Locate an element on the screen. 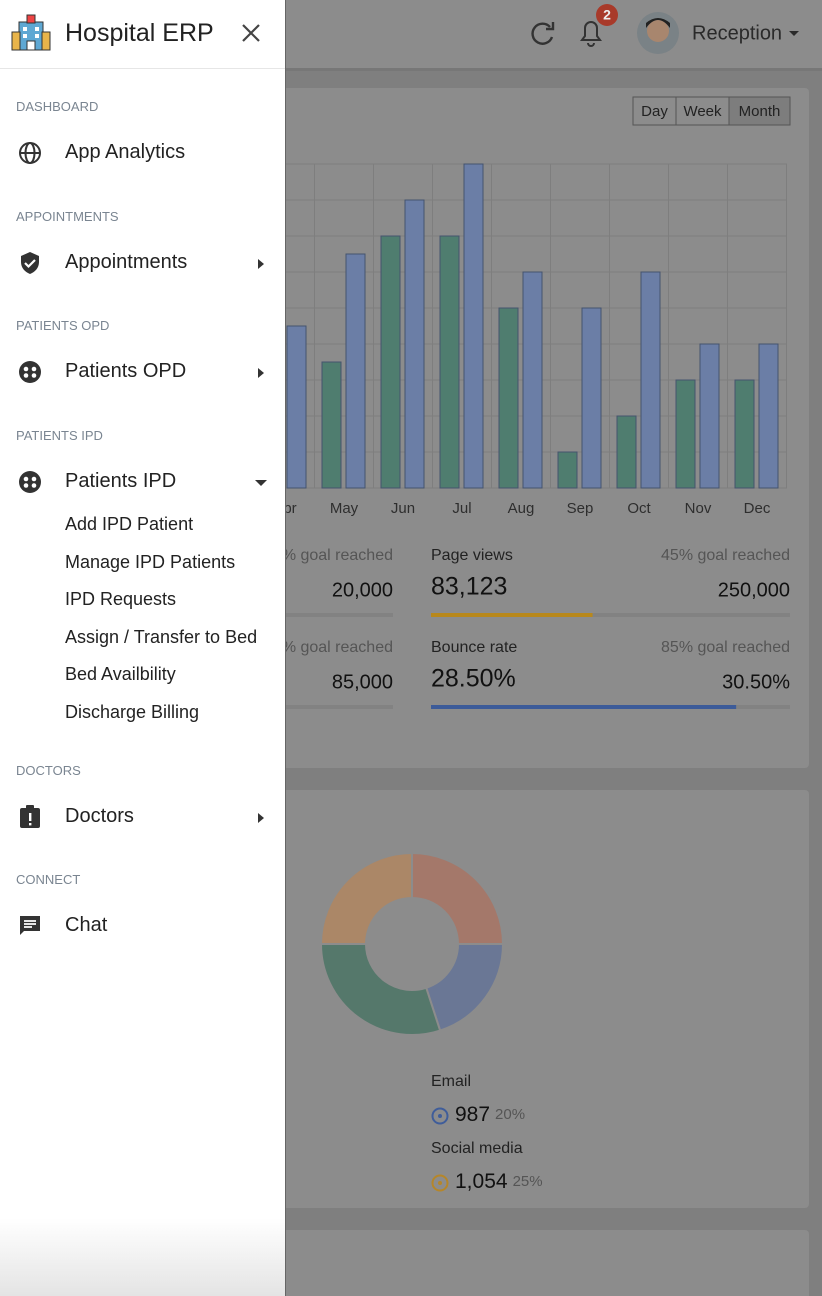 This screenshot has width=822, height=1296. range-button-label: Month is located at coordinates (760, 111).